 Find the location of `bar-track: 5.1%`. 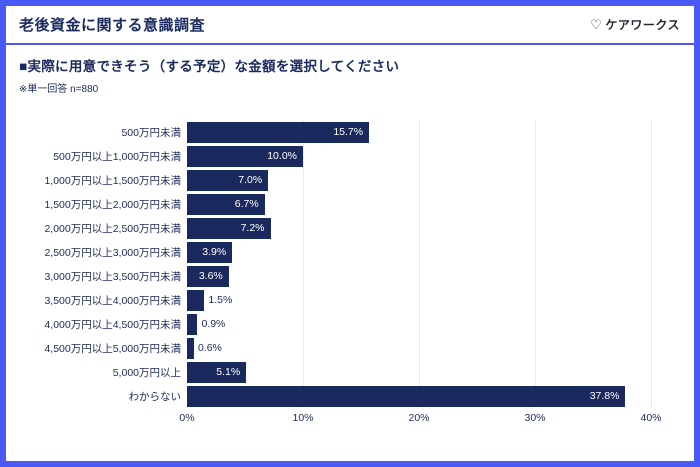

bar-track: 5.1% is located at coordinates (419, 372).